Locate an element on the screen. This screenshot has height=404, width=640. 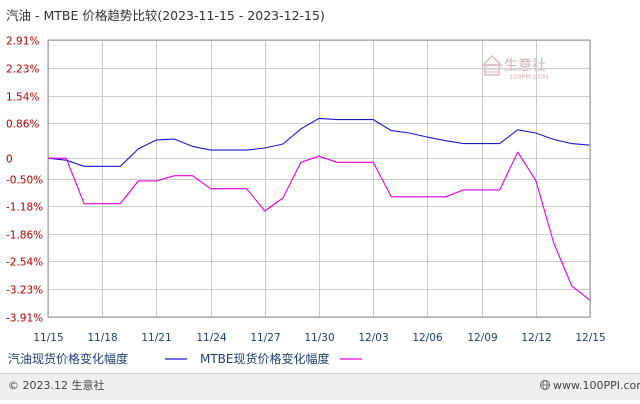
legend-label-gasoline: 汽油现货价格变化幅度 is located at coordinates (68, 358).